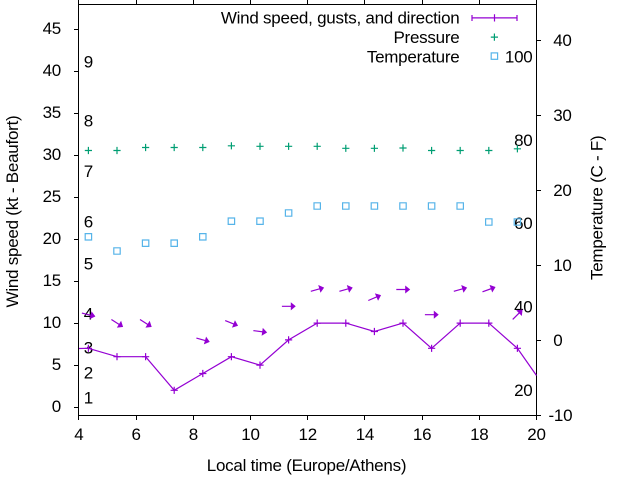  What do you see at coordinates (52, 28) in the screenshot?
I see `svg-text: 45` at bounding box center [52, 28].